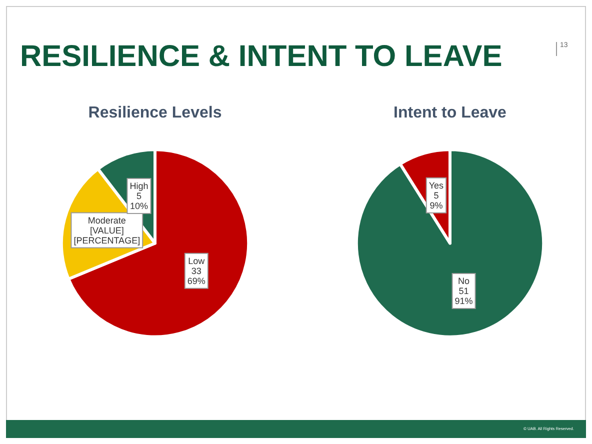 This screenshot has width=592, height=444. Describe the element at coordinates (107, 235) in the screenshot. I see `data-label: [VALUE] [PERCENTAGE]` at that location.